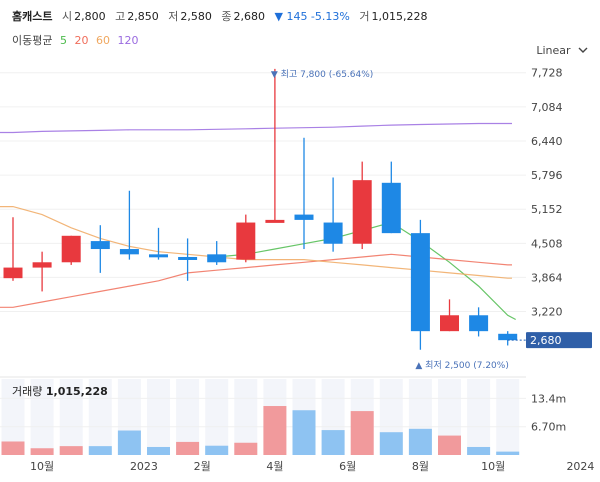 The width and height of the screenshot is (600, 482). Describe the element at coordinates (547, 277) in the screenshot. I see `y-tick-label: 3,864` at that location.